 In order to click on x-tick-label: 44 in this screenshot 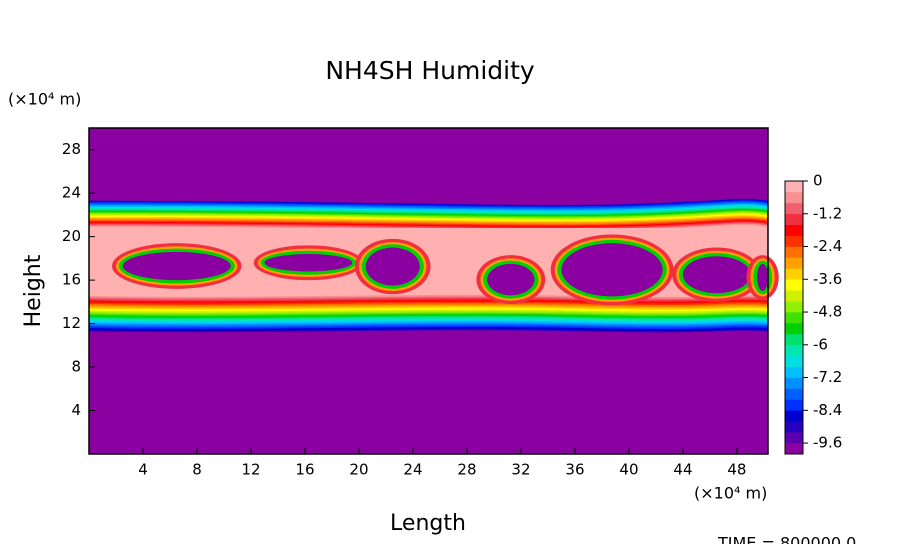, I will do `click(682, 470)`.